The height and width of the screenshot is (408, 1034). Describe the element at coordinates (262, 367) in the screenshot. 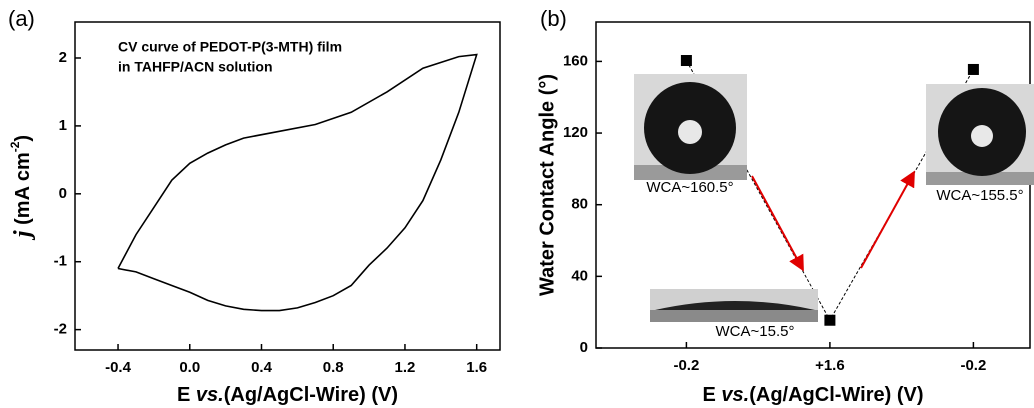

I see `x-tick-label: 0.4` at that location.